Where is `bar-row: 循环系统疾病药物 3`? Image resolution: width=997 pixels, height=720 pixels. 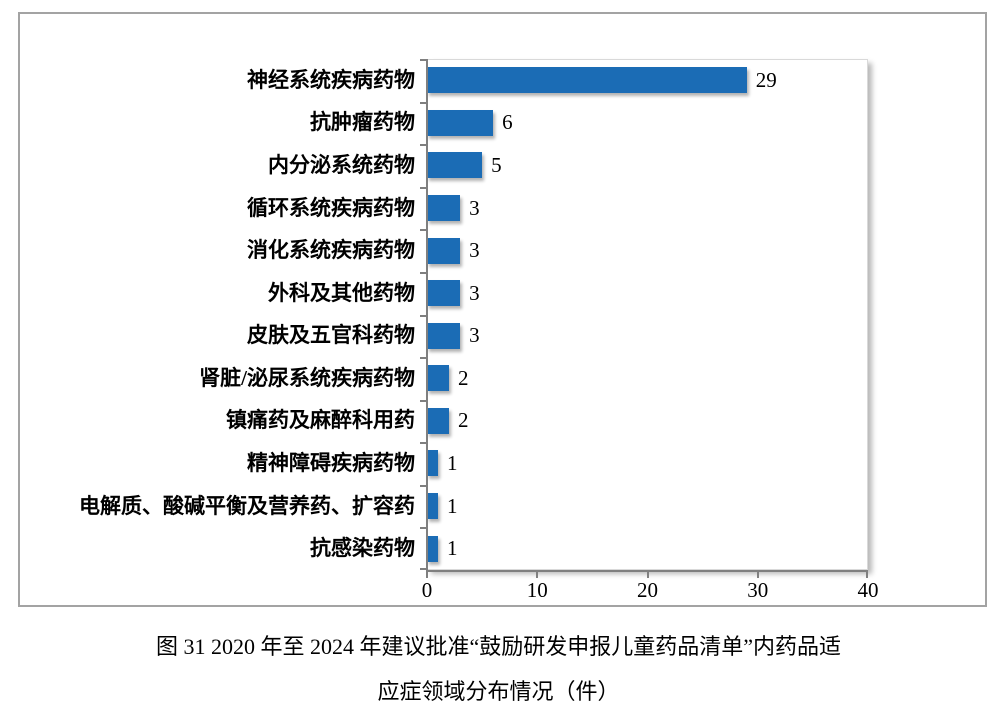 bar-row: 循环系统疾病药物 3 is located at coordinates (450, 208).